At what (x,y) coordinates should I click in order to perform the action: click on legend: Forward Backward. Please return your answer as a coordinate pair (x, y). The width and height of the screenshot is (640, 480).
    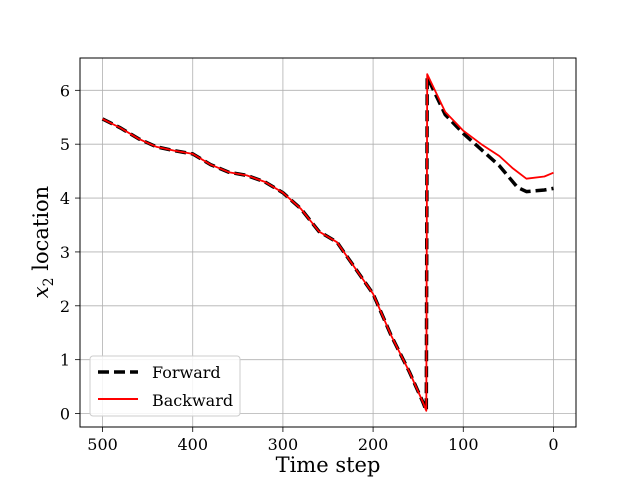
    Looking at the image, I should click on (165, 386).